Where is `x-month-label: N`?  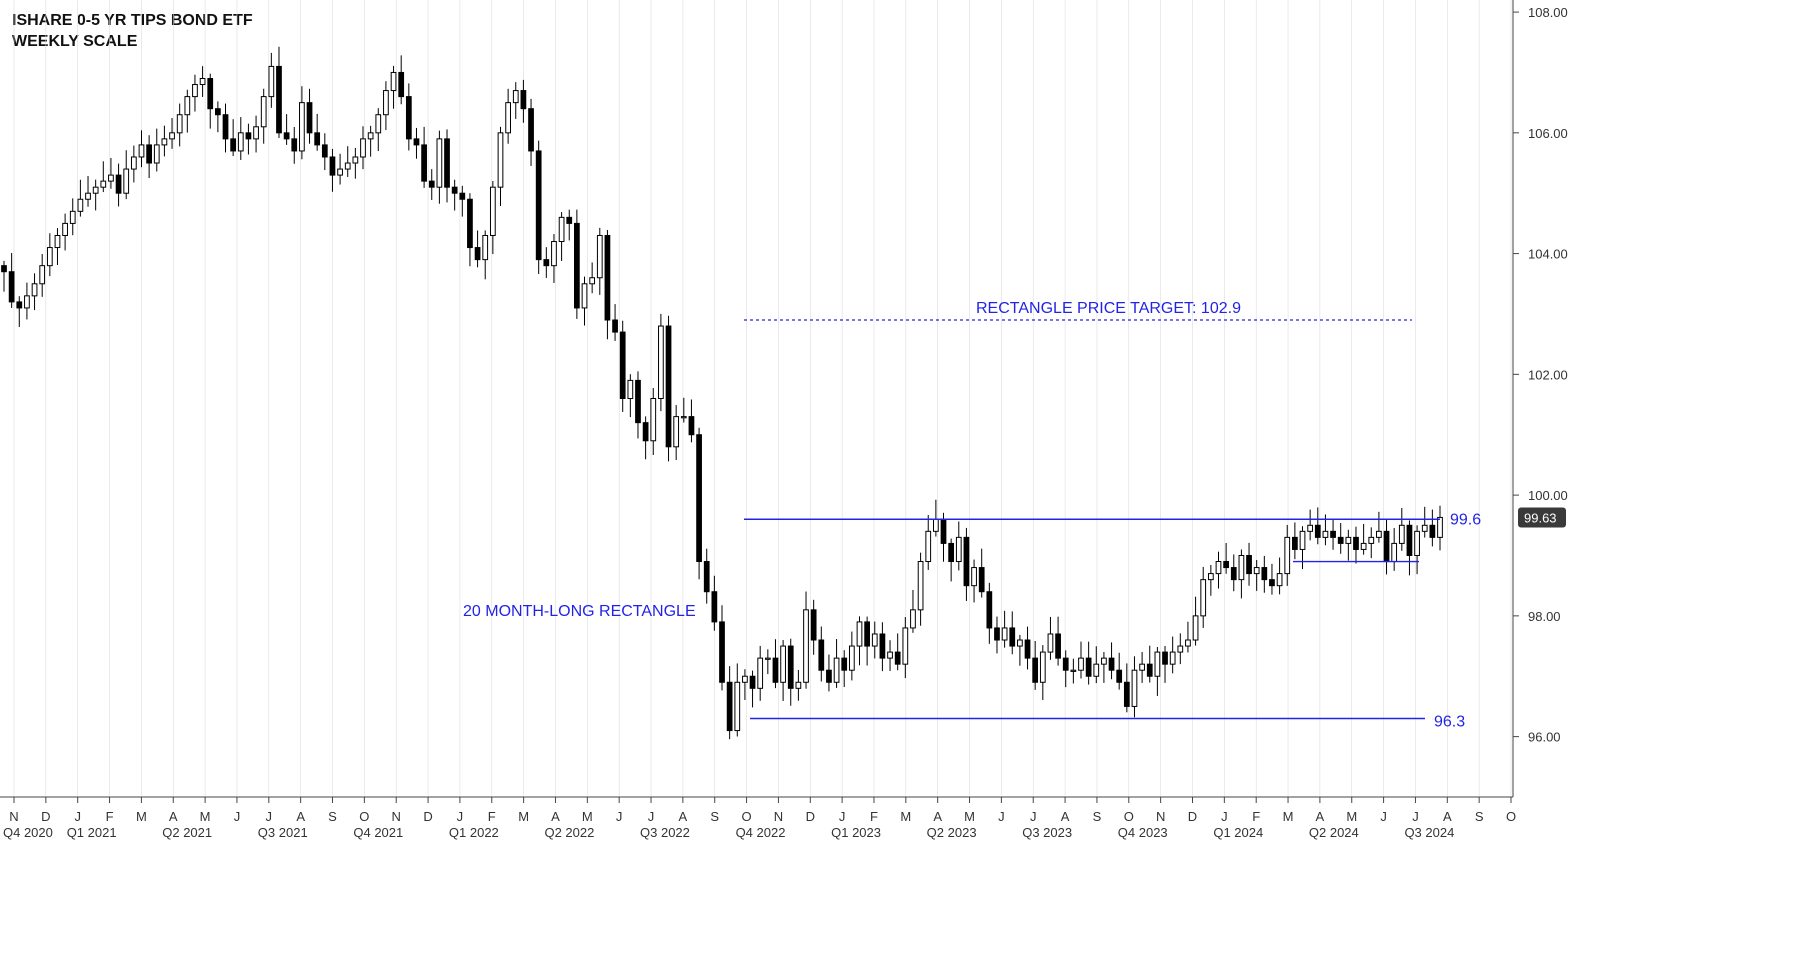
x-month-label: N is located at coordinates (396, 816).